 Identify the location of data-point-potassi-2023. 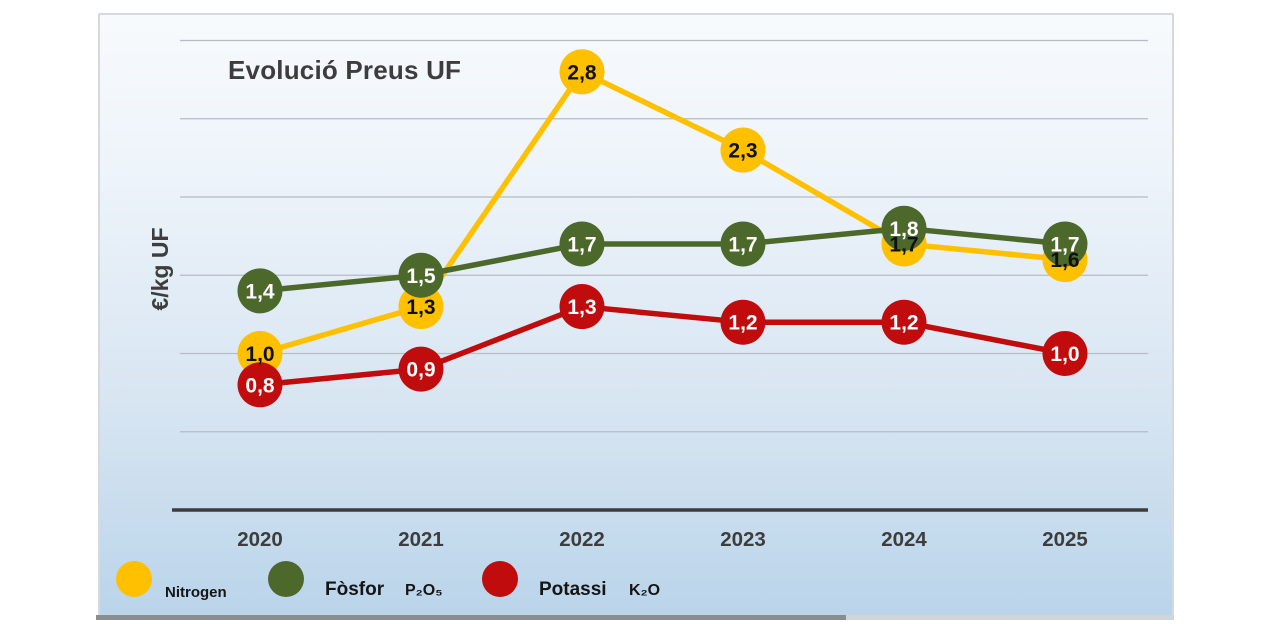
(743, 322).